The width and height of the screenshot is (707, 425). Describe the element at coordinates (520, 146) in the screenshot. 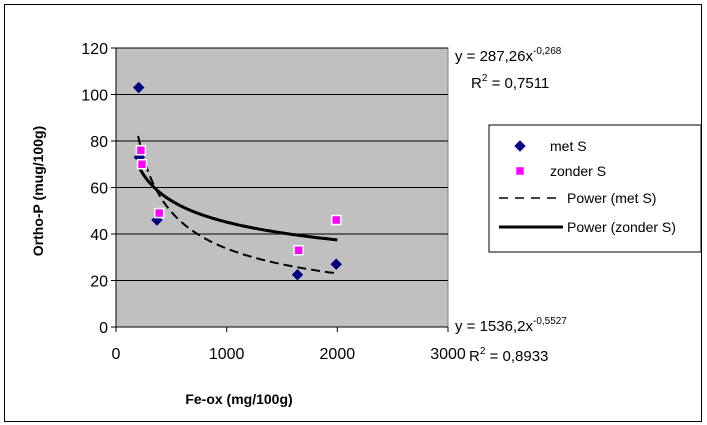

I see `legend-diamond-icon` at that location.